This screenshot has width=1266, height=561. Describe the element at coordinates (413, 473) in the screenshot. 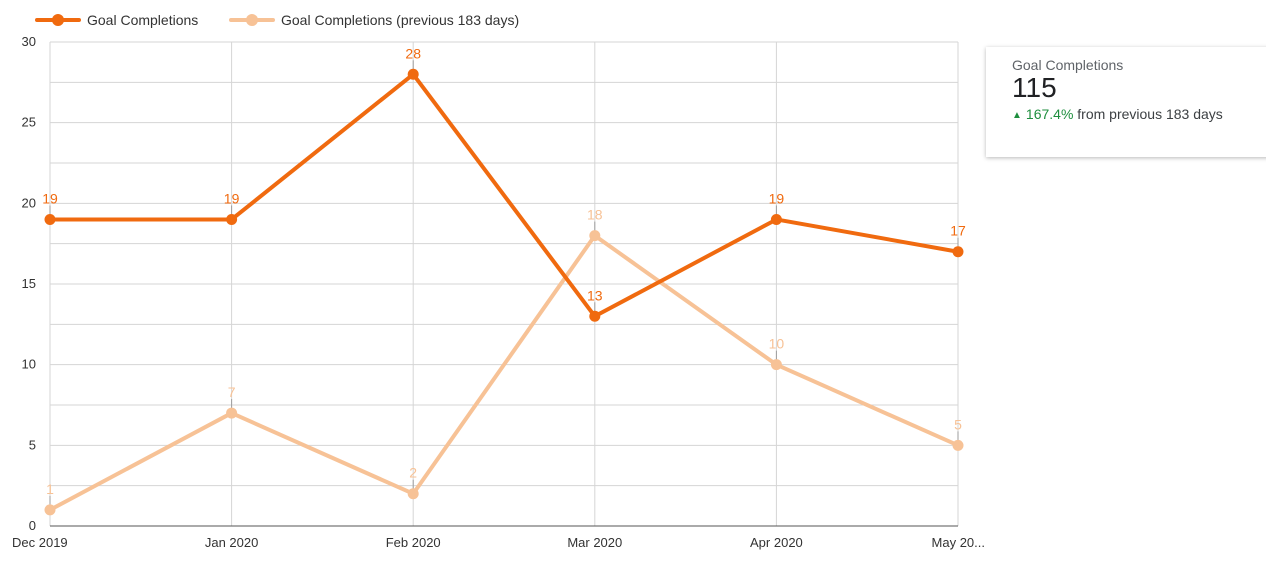

I see `data-label: 2` at that location.